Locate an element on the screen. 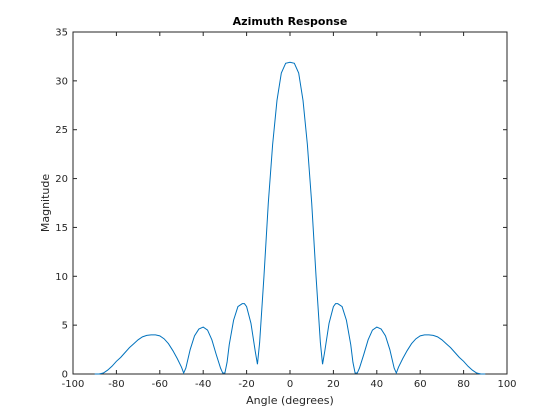 The image size is (560, 420). y-tick-label: 30 is located at coordinates (61, 81).